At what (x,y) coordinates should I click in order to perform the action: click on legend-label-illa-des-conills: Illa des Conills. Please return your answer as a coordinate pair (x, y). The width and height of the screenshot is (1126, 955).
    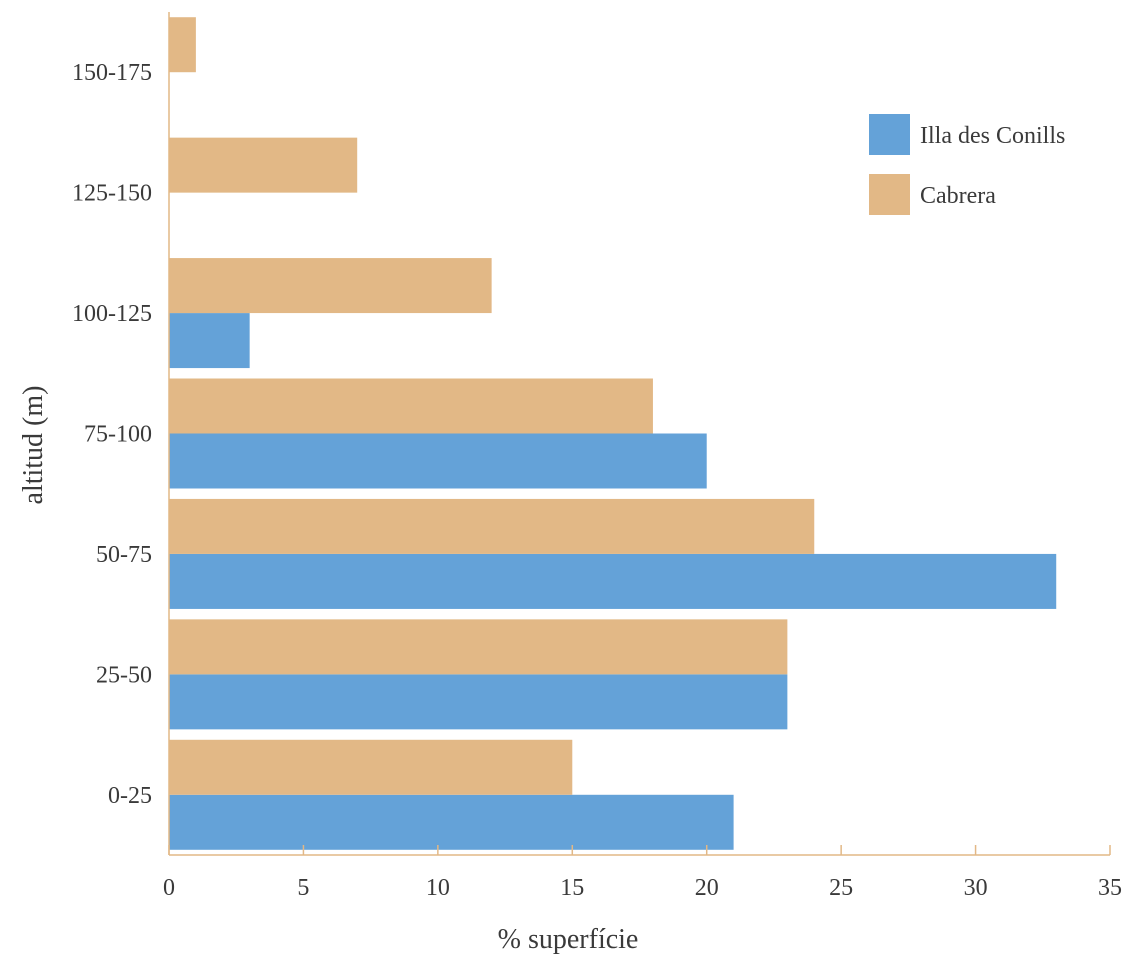
    Looking at the image, I should click on (992, 136).